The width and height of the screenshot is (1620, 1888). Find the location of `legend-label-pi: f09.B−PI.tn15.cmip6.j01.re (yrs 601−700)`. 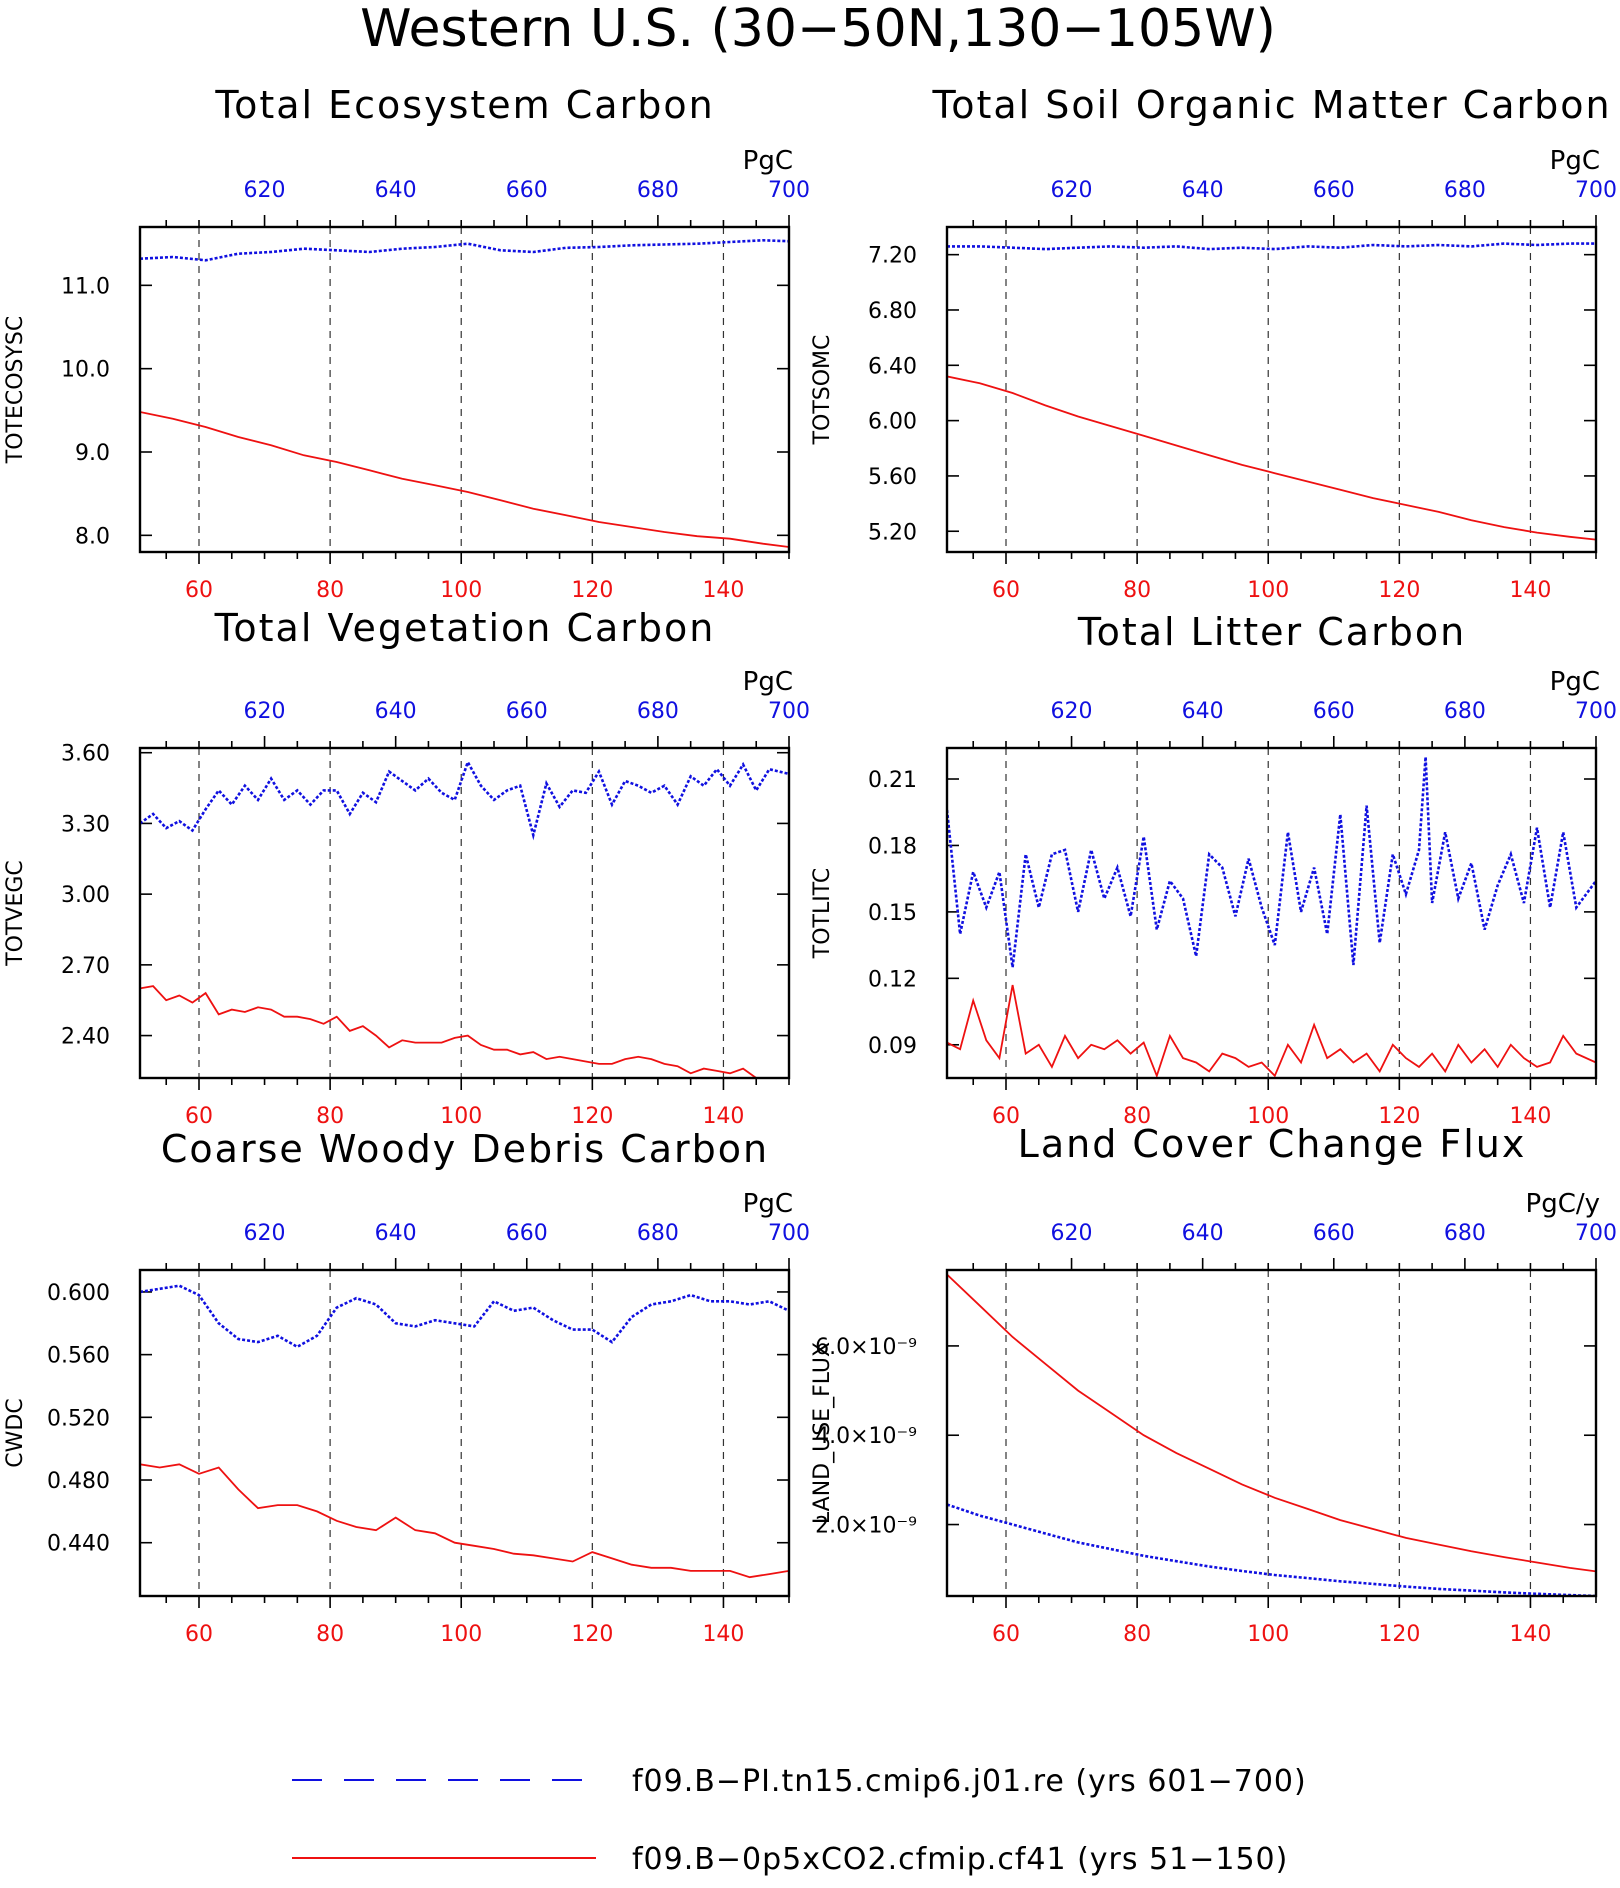

legend-label-pi: f09.B−PI.tn15.cmip6.j01.re (yrs 601−700) is located at coordinates (969, 1781).